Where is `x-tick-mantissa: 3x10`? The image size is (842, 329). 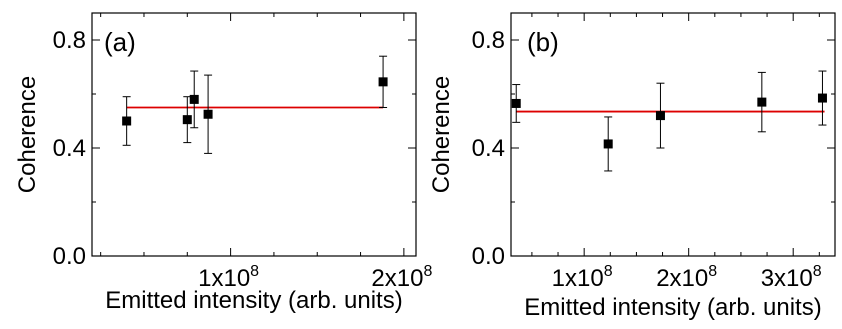 x-tick-mantissa: 3x10 is located at coordinates (787, 278).